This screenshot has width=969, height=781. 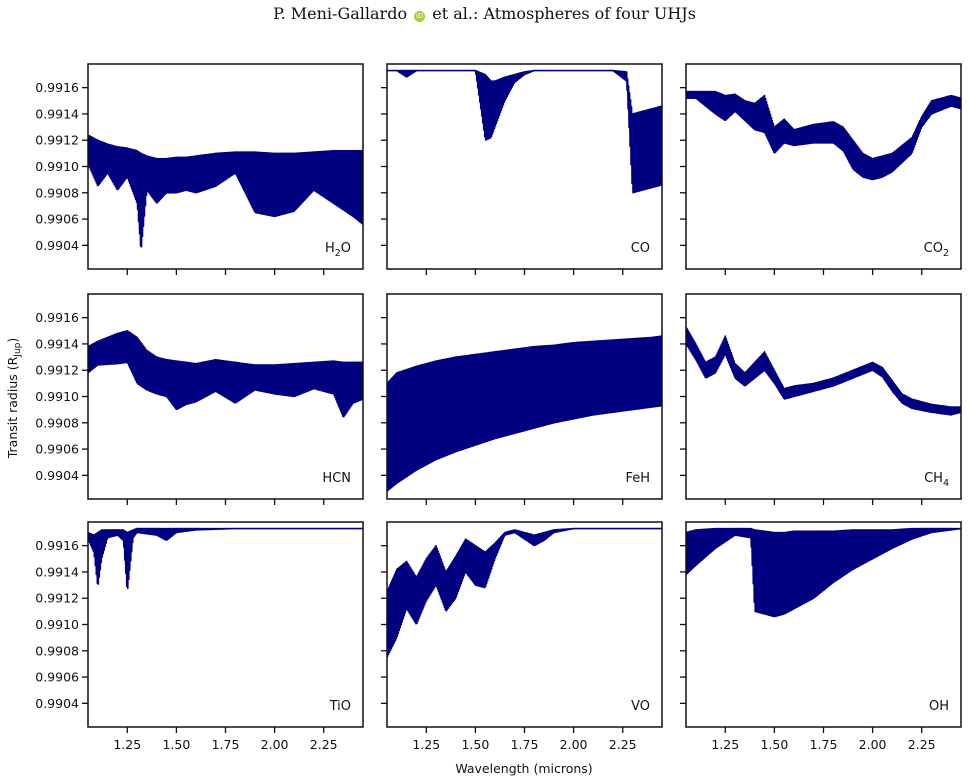 I want to click on series-vo, so click(x=524, y=592).